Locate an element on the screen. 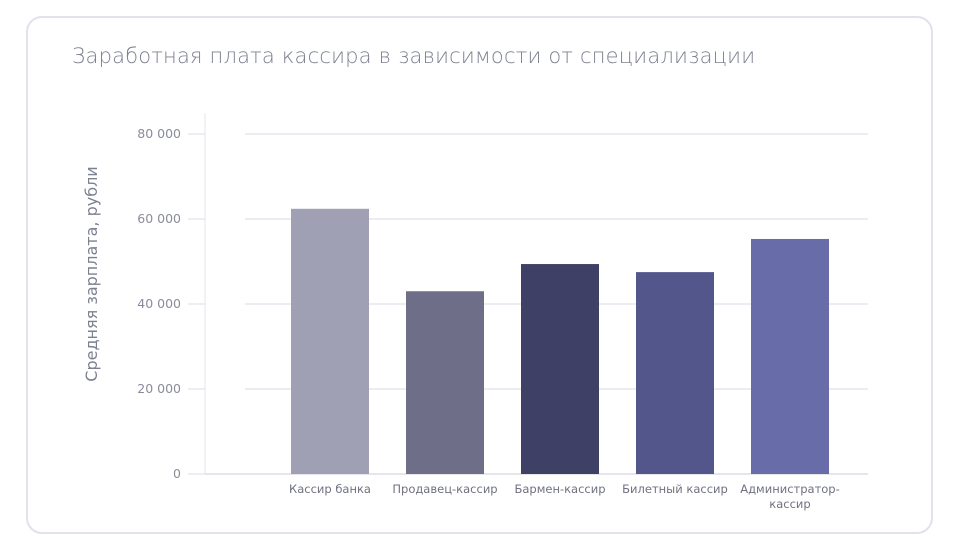  y-tick-label: 20 000 is located at coordinates (159, 388).